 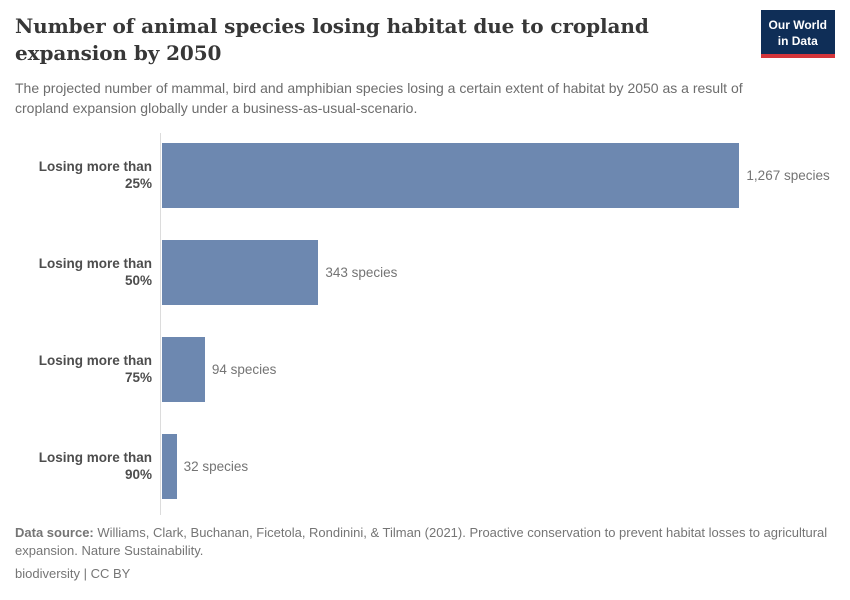 I want to click on value-label: 32 species, so click(x=216, y=466).